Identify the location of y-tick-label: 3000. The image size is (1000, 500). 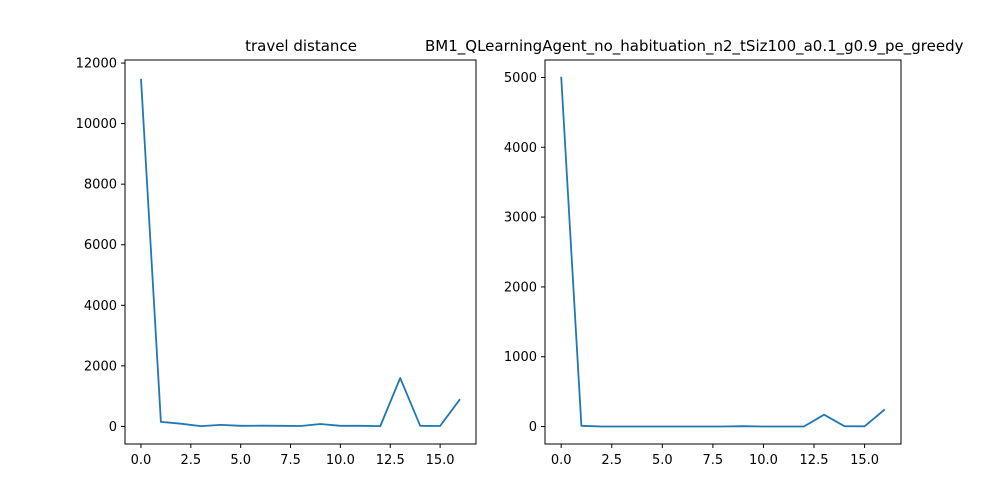
(520, 218).